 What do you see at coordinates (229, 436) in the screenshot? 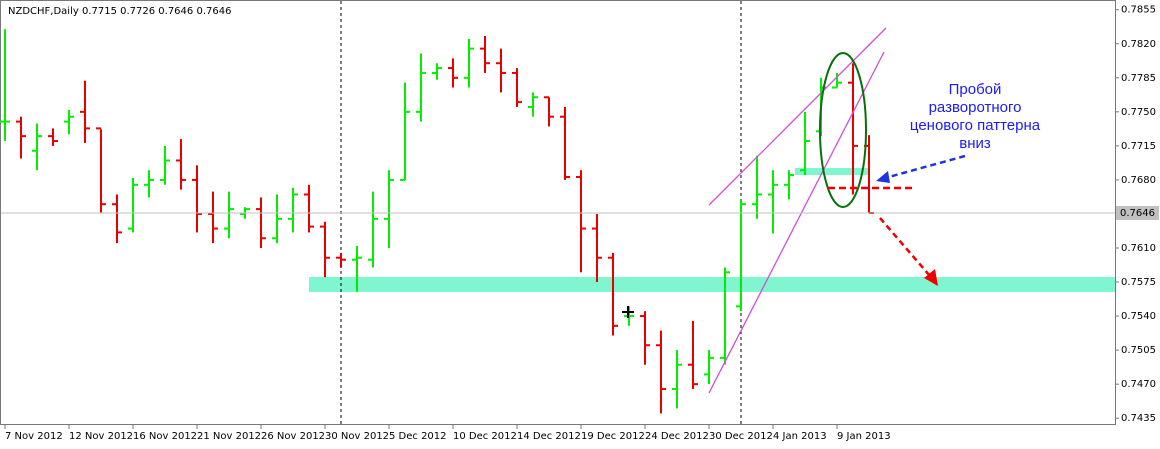
I see `x-tick-label: 21 Nov 2012` at bounding box center [229, 436].